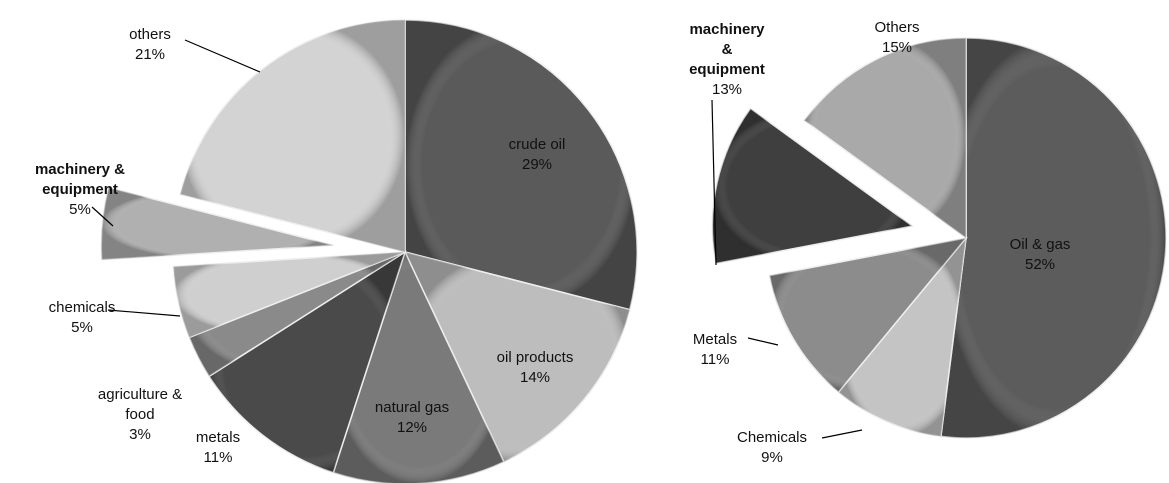  What do you see at coordinates (412, 407) in the screenshot?
I see `category-label: natural gas` at bounding box center [412, 407].